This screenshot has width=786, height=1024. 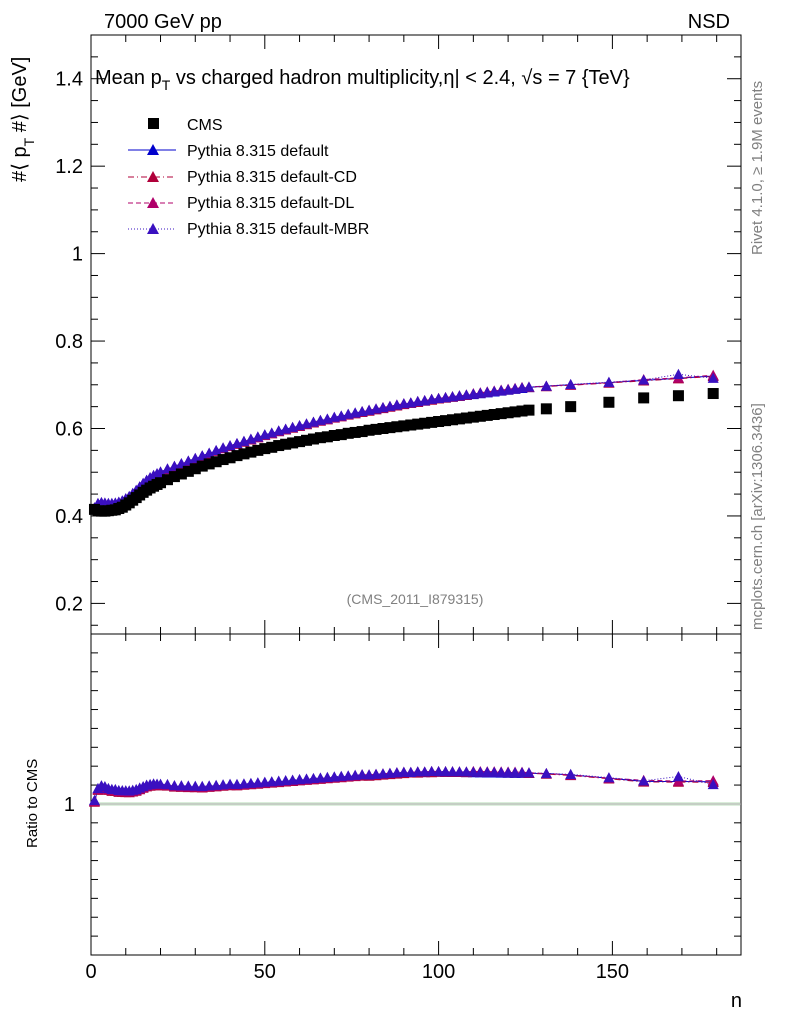 I want to click on y-tick-label: 0.8, so click(x=69, y=342).